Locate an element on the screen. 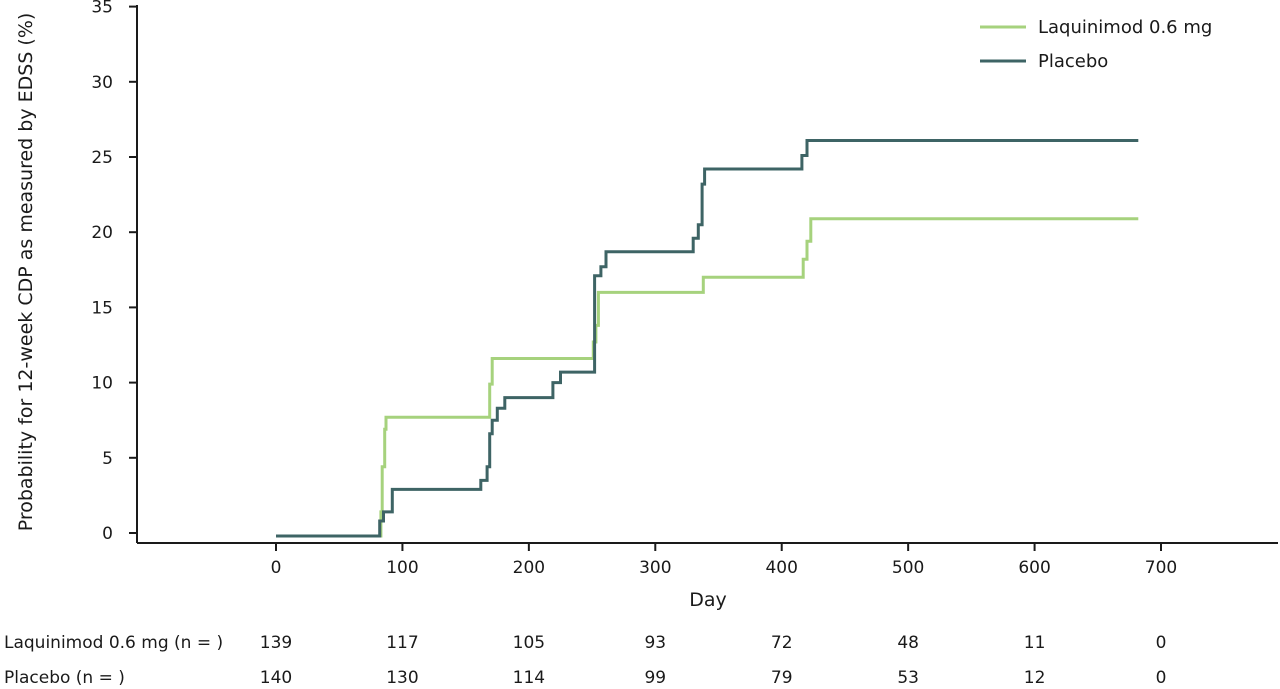 The width and height of the screenshot is (1280, 689). y-tick-label: 10 is located at coordinates (102, 384).